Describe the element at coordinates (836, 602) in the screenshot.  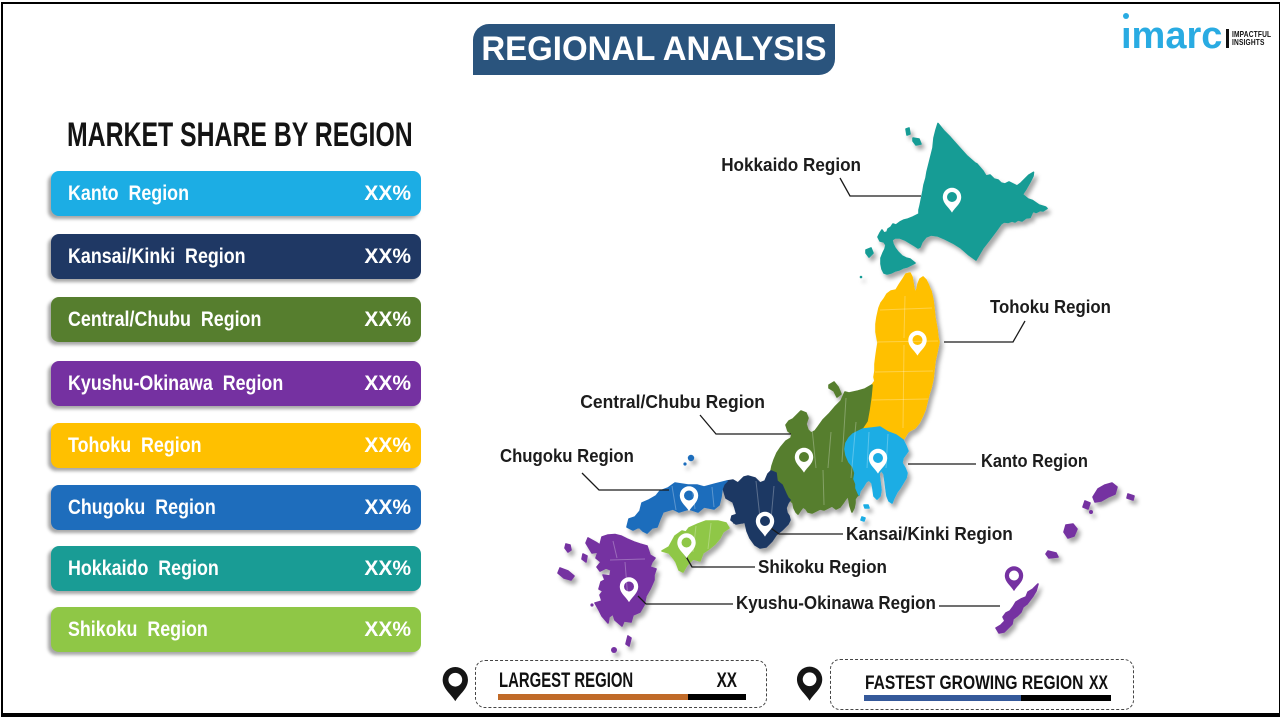
I see `svg-text: Kyushu-Okinawa Region` at that location.